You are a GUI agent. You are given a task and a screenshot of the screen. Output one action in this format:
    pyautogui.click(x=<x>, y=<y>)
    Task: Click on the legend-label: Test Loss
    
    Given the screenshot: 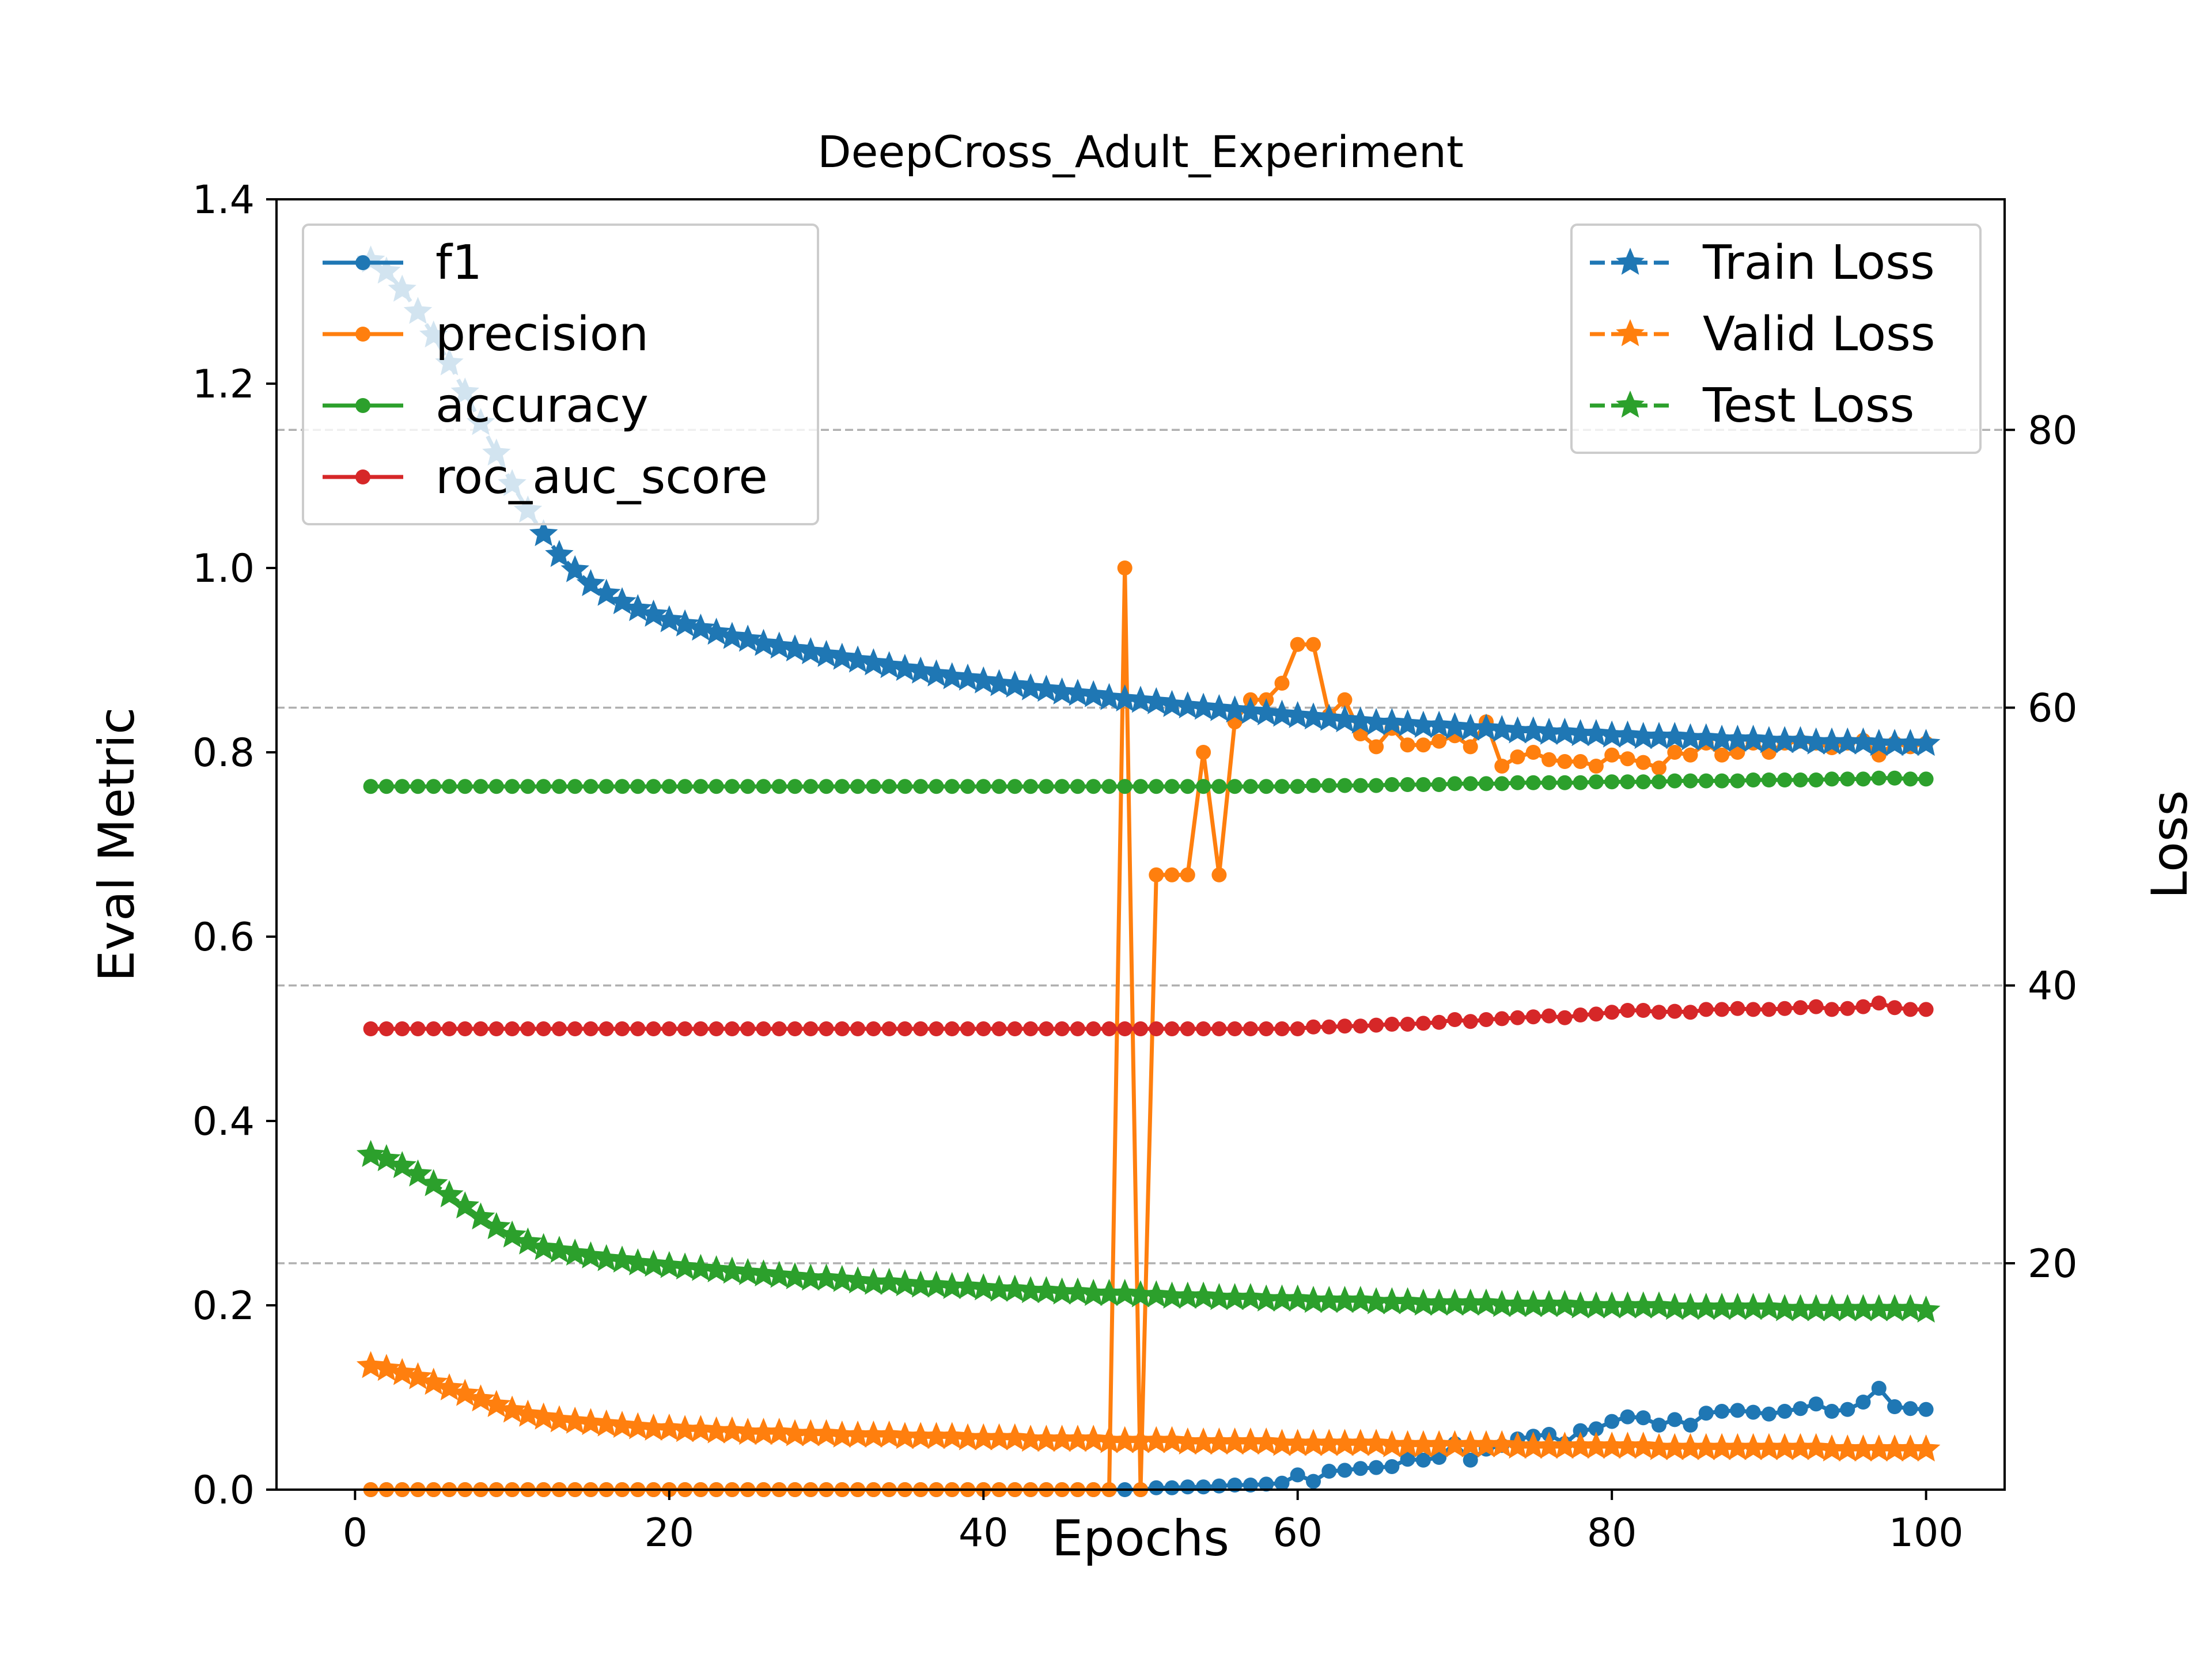 What is the action you would take?
    pyautogui.click(x=1808, y=405)
    